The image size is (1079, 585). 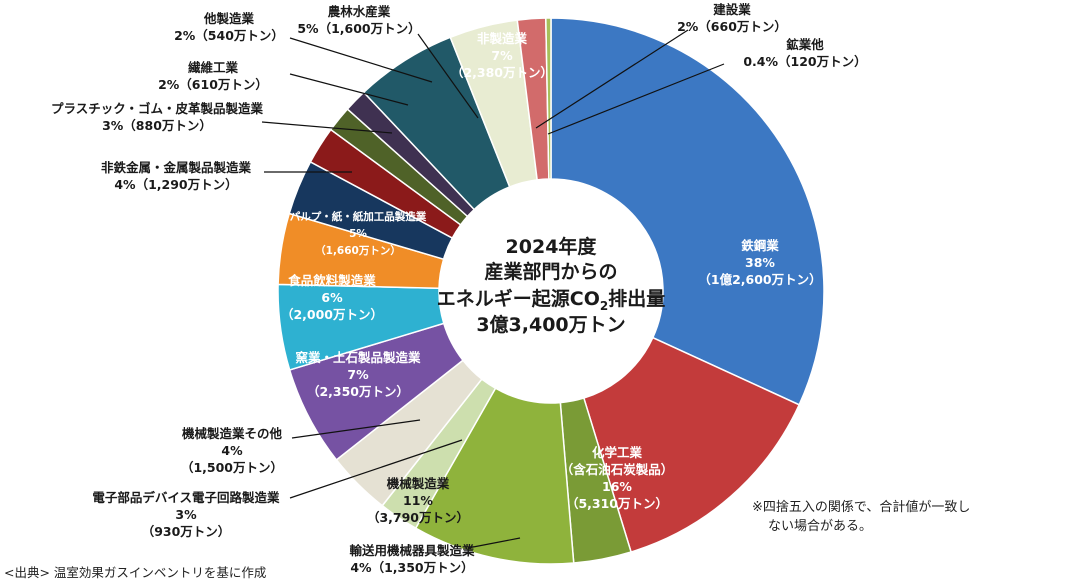 I want to click on rounding-note-line2: ない場合がある。, so click(x=820, y=526).